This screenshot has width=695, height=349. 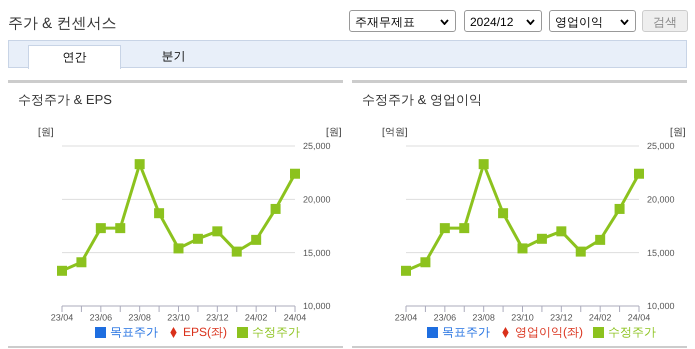 What do you see at coordinates (74, 57) in the screenshot?
I see `text: 연간` at bounding box center [74, 57].